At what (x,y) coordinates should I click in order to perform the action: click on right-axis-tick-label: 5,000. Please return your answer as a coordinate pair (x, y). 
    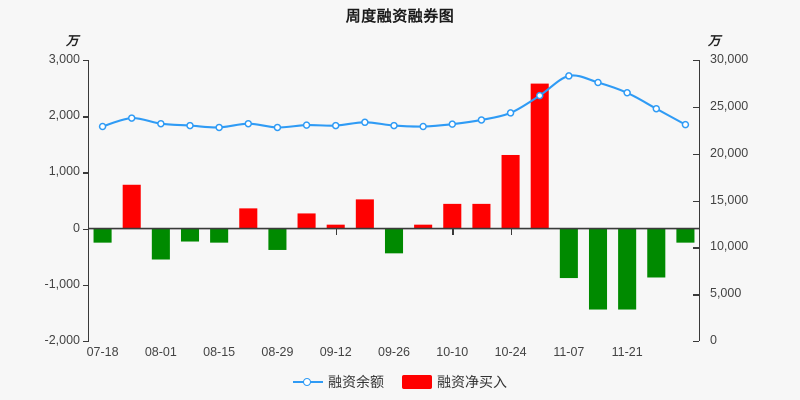
    Looking at the image, I should click on (726, 293).